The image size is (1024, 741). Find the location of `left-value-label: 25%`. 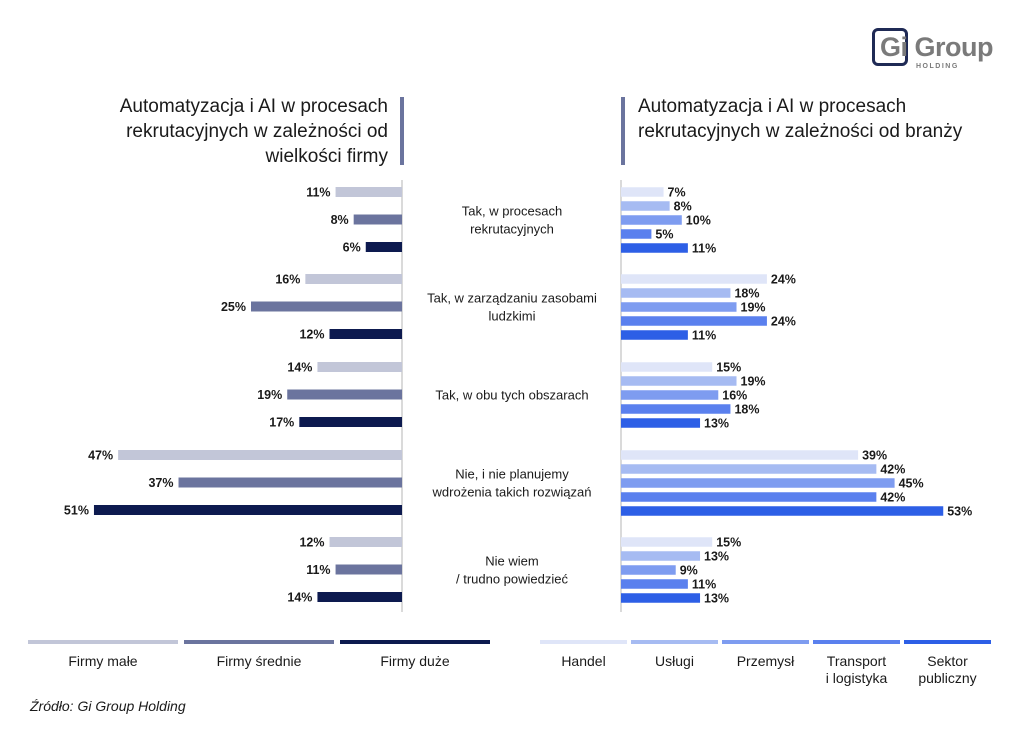

left-value-label: 25% is located at coordinates (233, 307).